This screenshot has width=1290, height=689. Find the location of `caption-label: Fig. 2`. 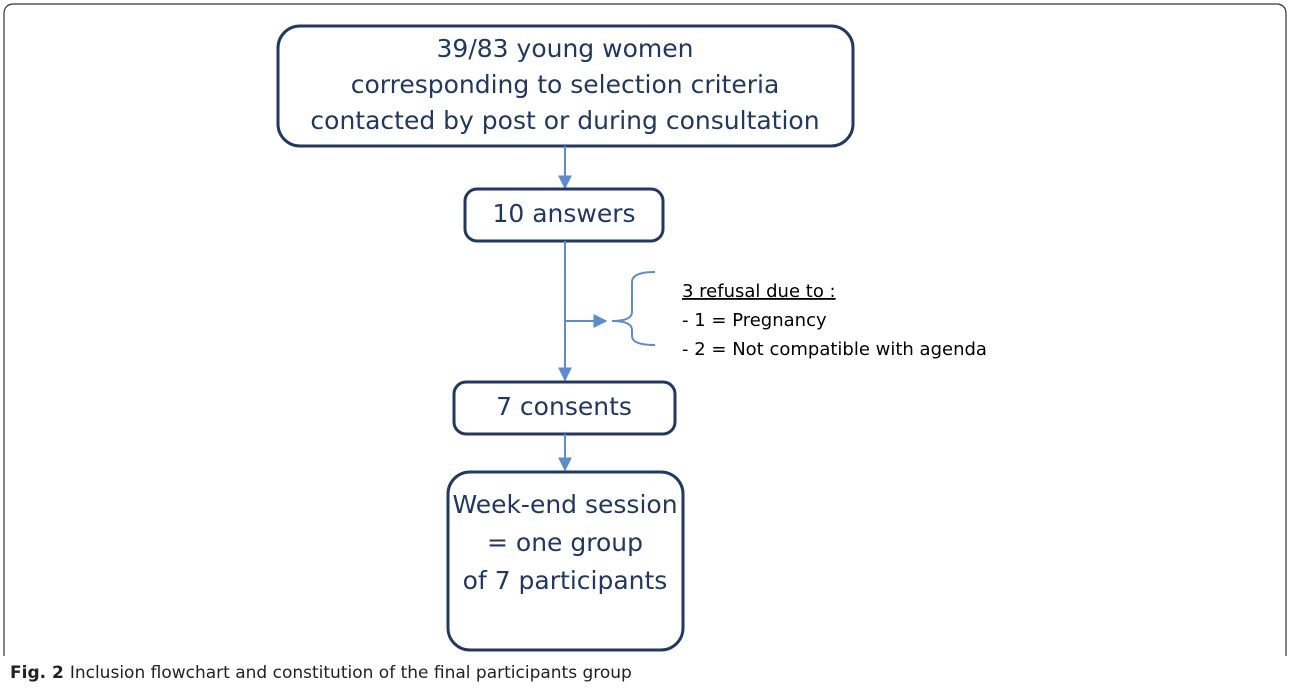

caption-label: Fig. 2 is located at coordinates (37, 673).